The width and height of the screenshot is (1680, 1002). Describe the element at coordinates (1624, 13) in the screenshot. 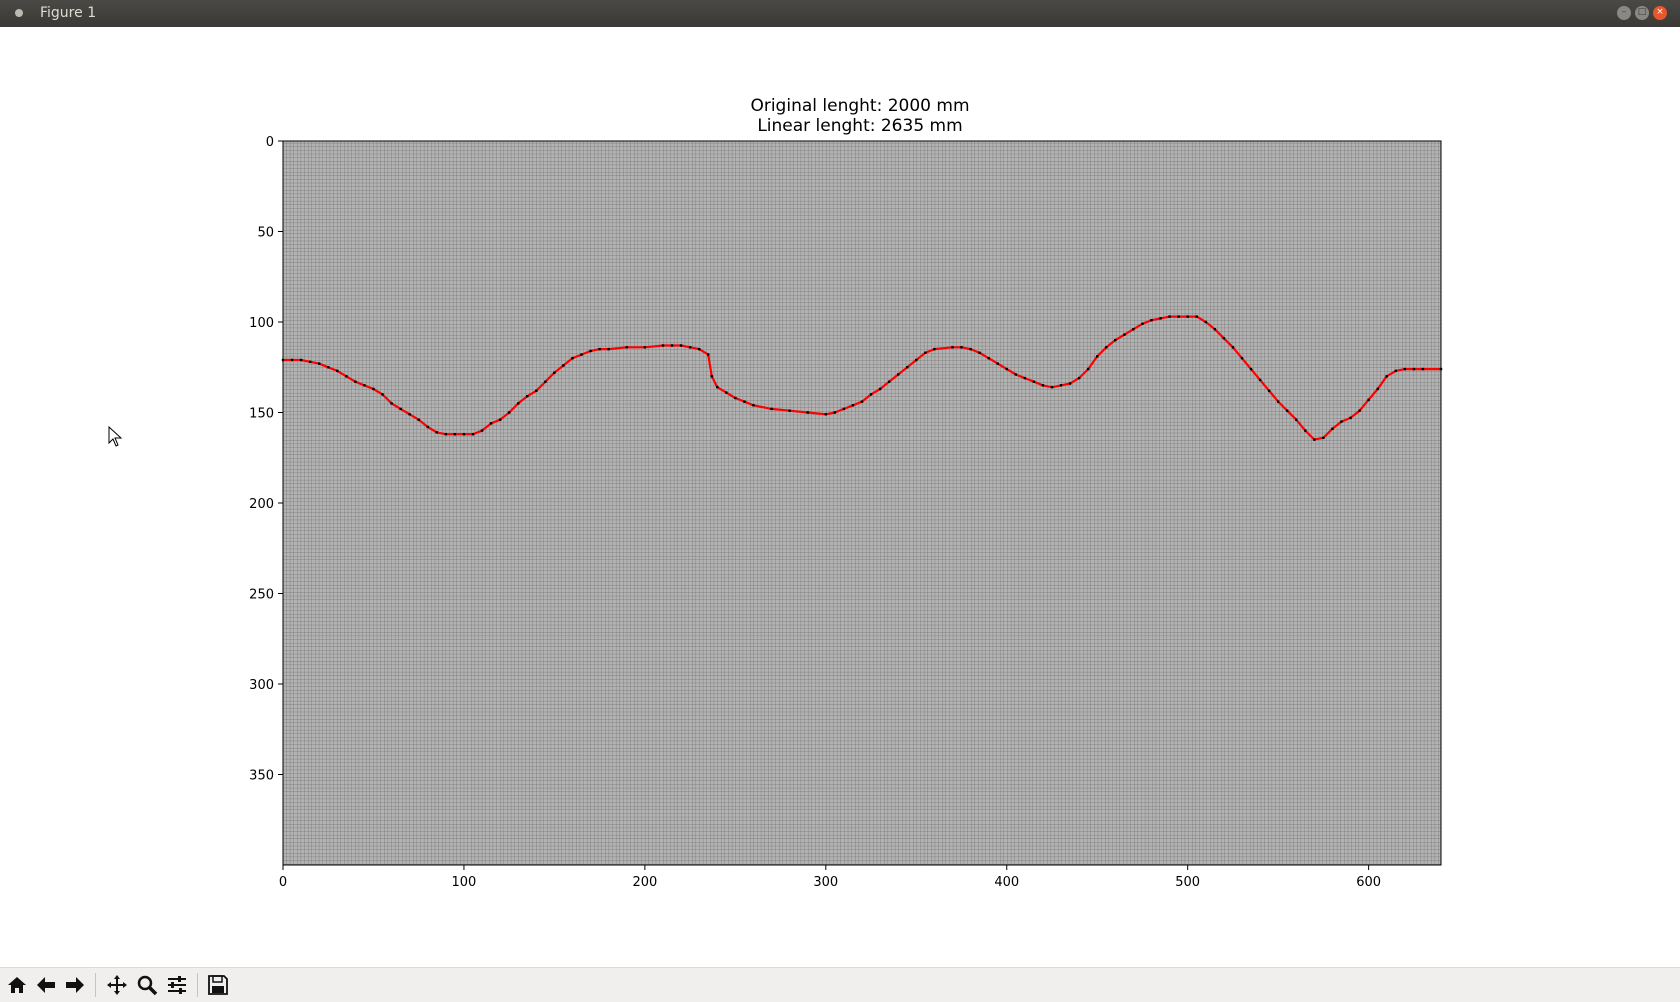

I see `minimize-button: –` at that location.